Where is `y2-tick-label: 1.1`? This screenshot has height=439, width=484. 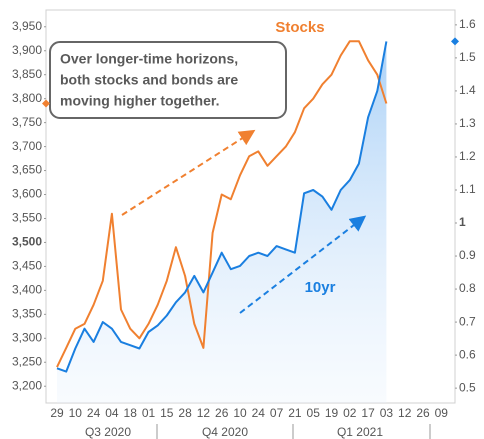
y2-tick-label: 1.1 is located at coordinates (467, 189).